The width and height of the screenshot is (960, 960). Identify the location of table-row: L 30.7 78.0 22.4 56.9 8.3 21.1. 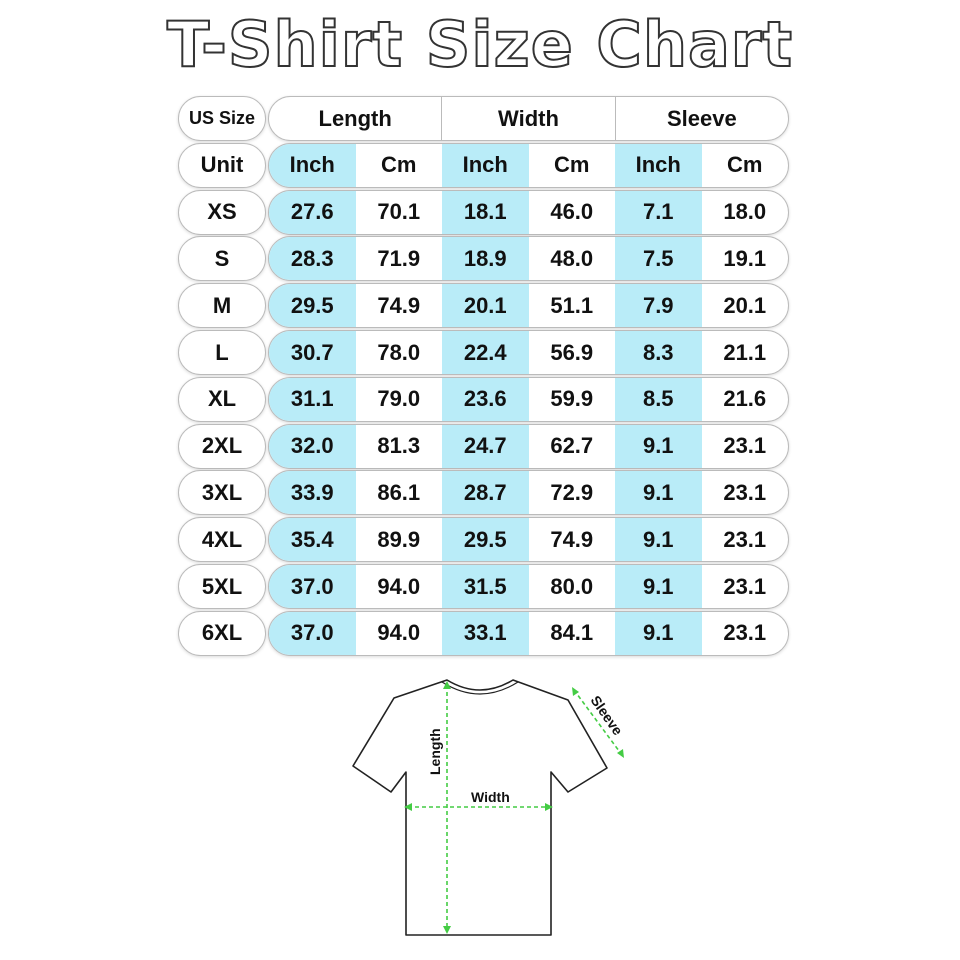
(483, 352).